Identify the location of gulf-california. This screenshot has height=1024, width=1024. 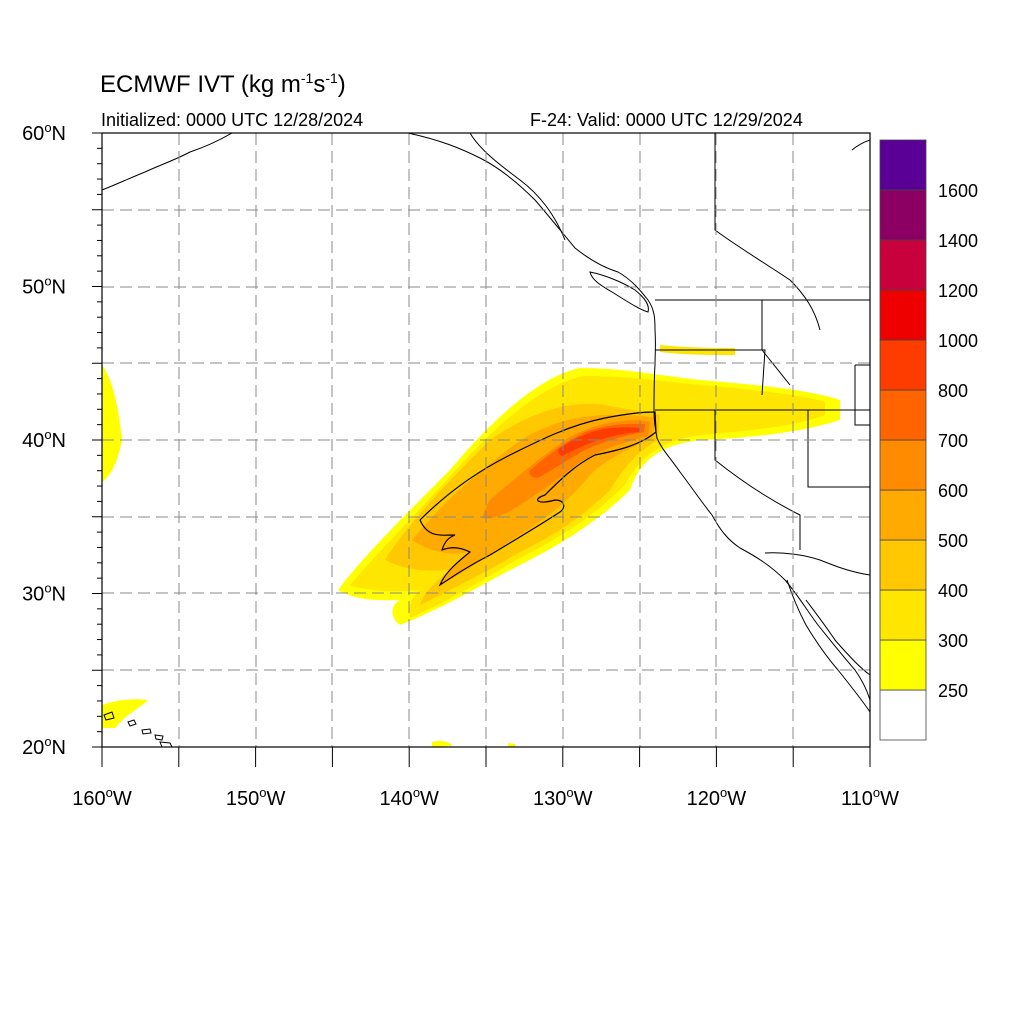
(837, 637).